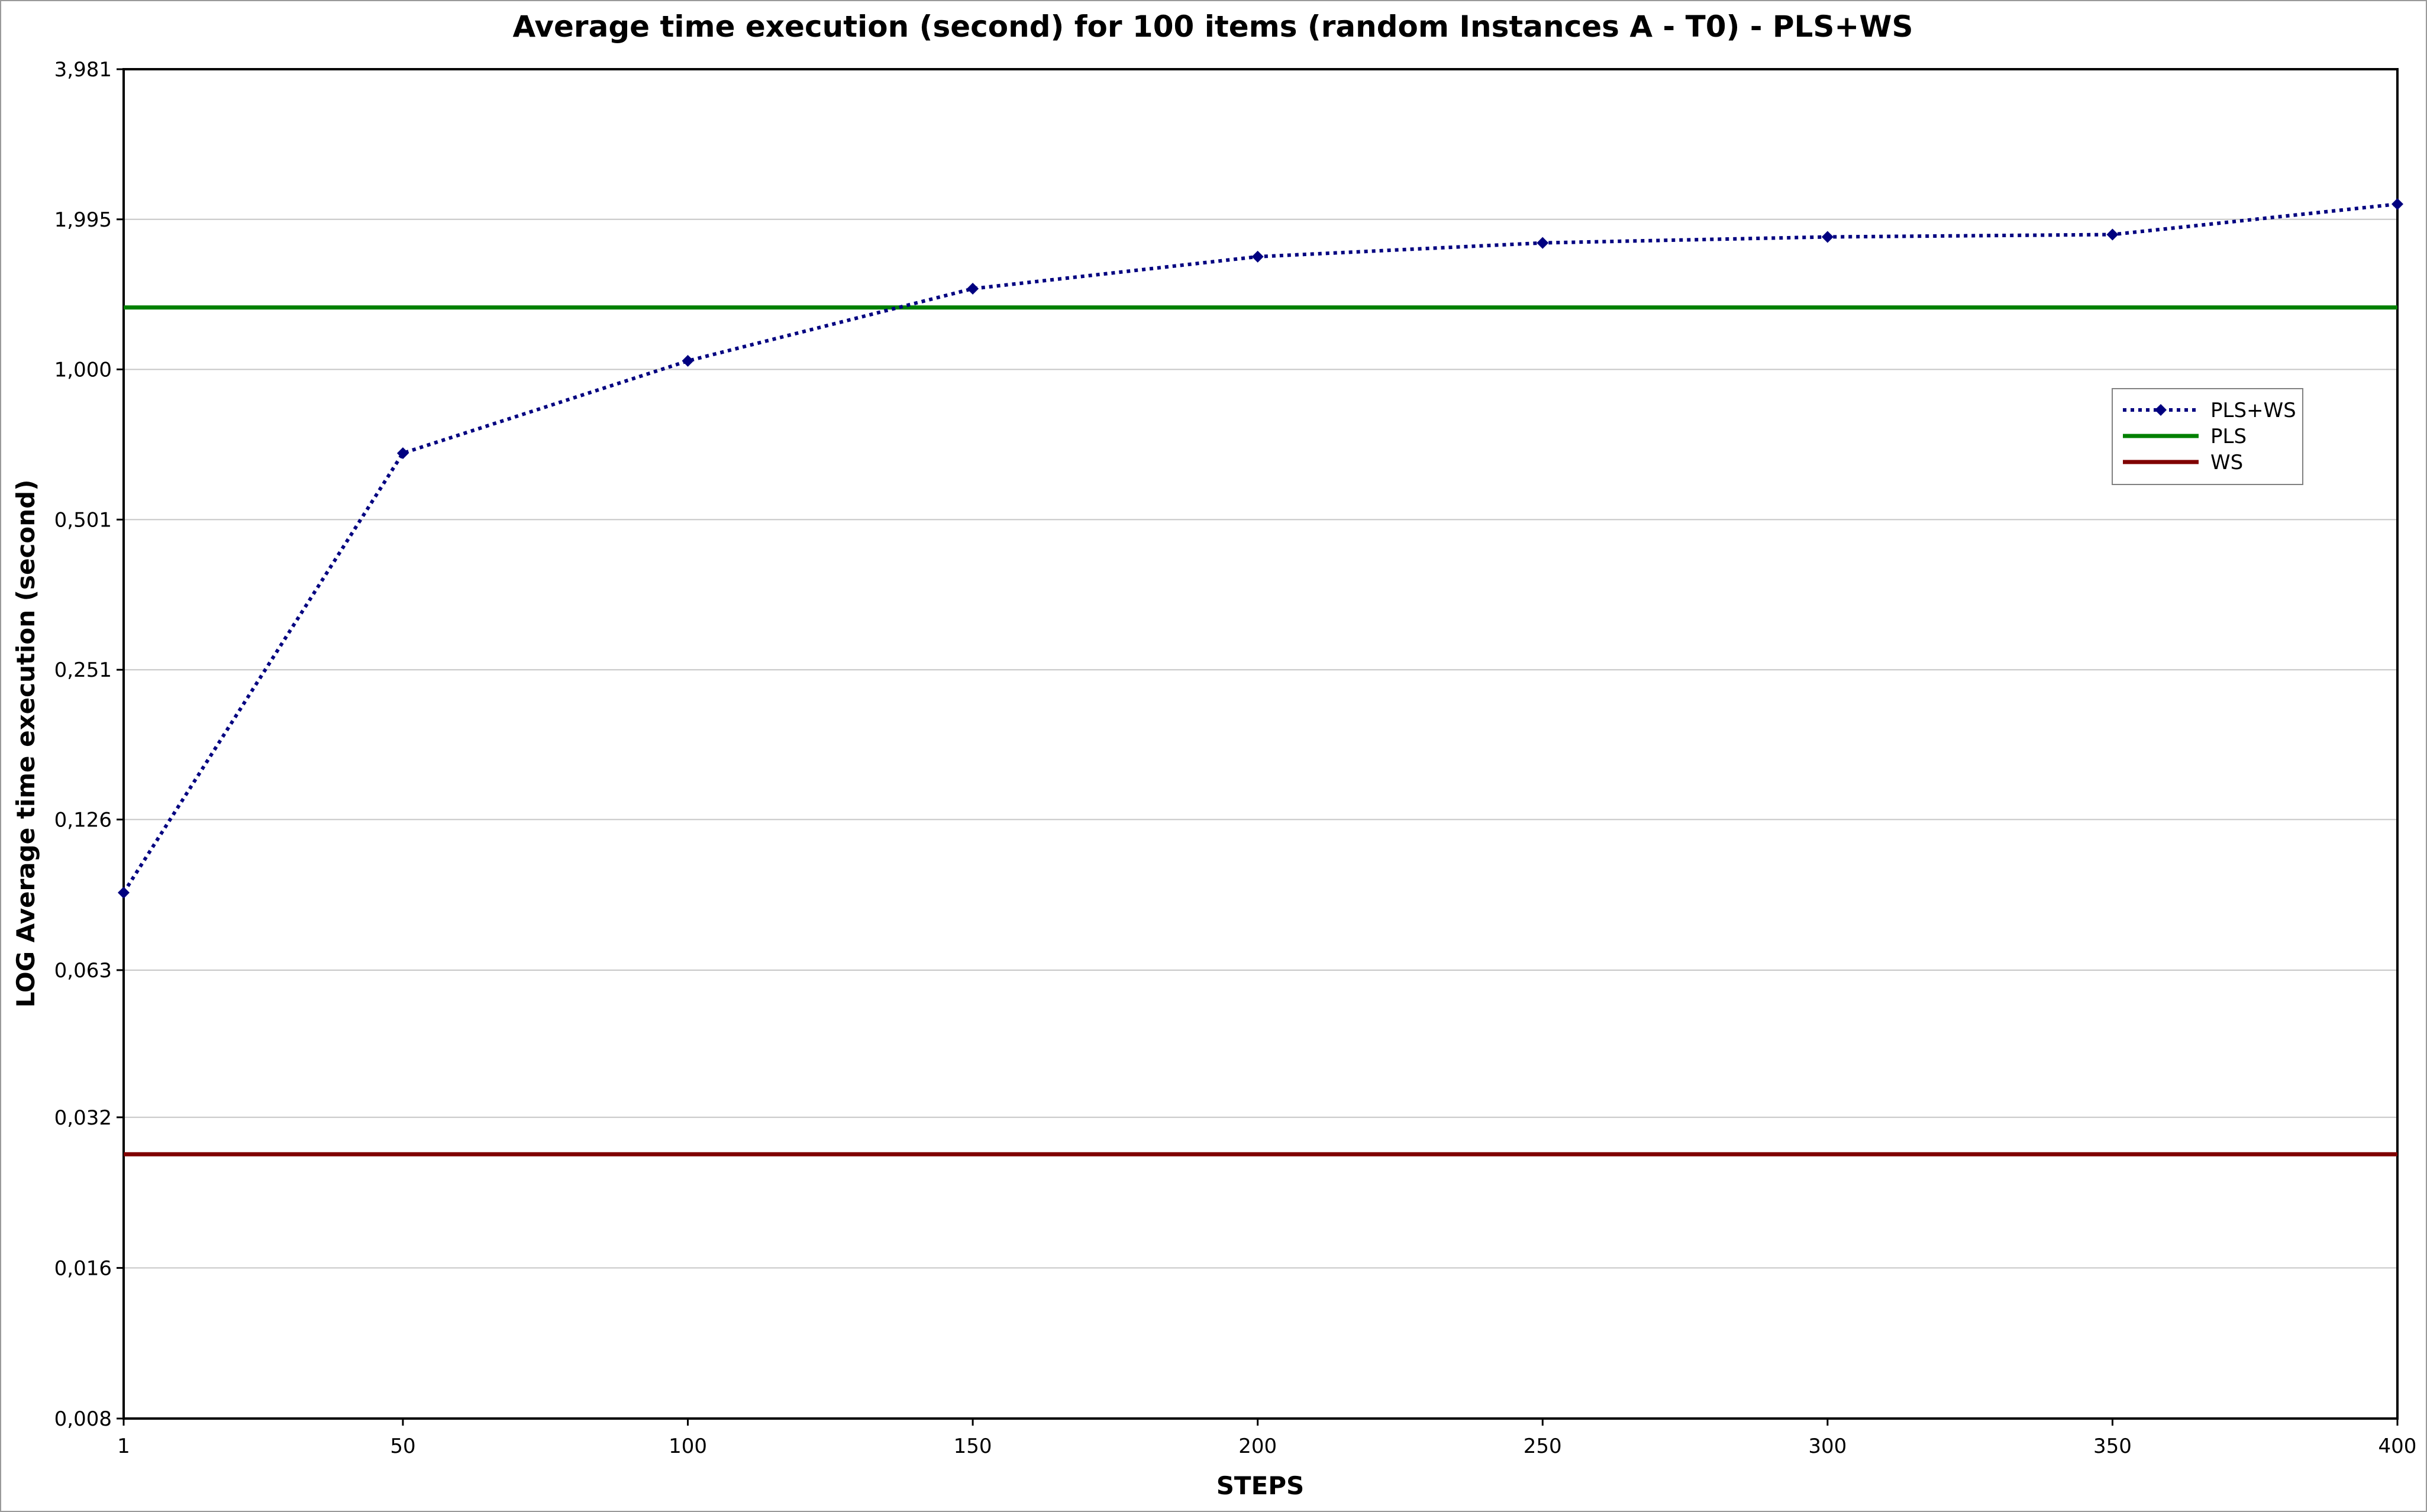  I want to click on legend: PLS+WS PLS WS, so click(2207, 436).